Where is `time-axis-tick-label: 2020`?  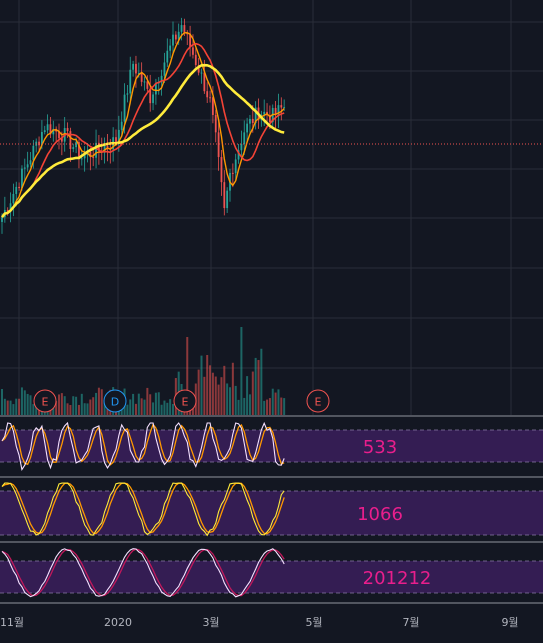 time-axis-tick-label: 2020 is located at coordinates (118, 622).